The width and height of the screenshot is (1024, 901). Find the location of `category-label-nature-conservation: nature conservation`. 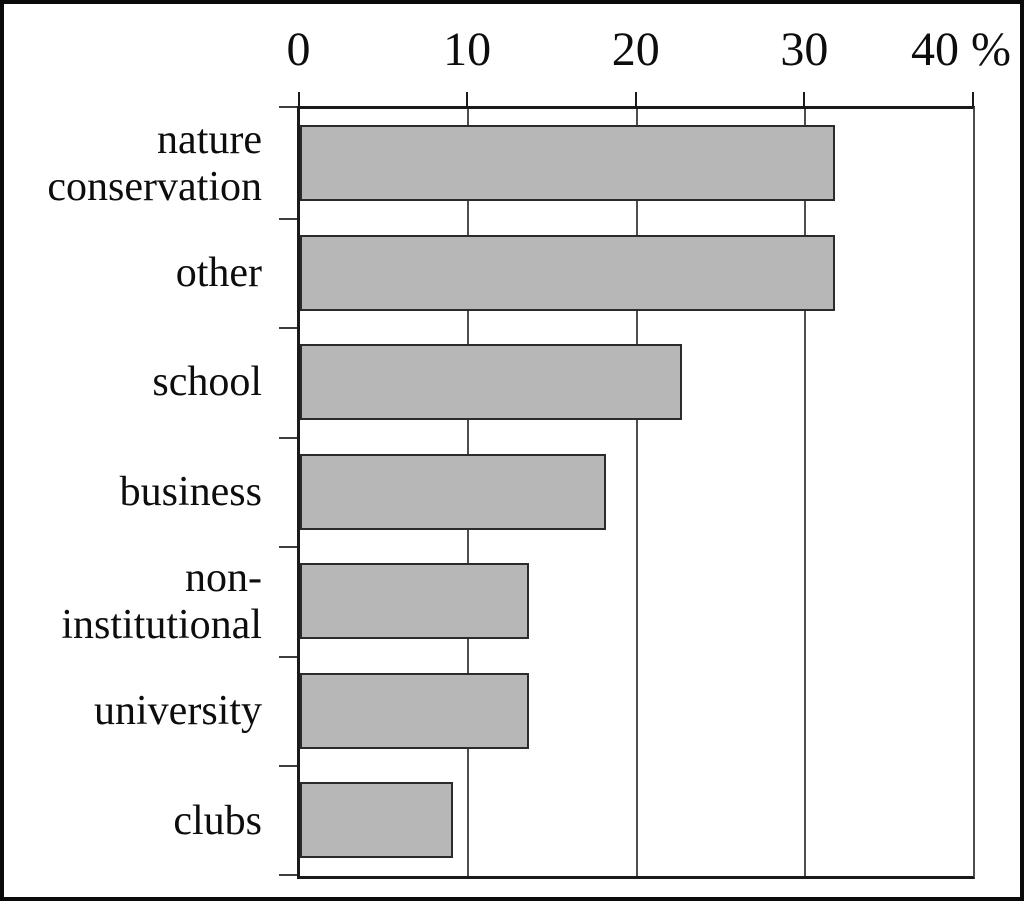

category-label-nature-conservation: nature conservation is located at coordinates (154, 163).